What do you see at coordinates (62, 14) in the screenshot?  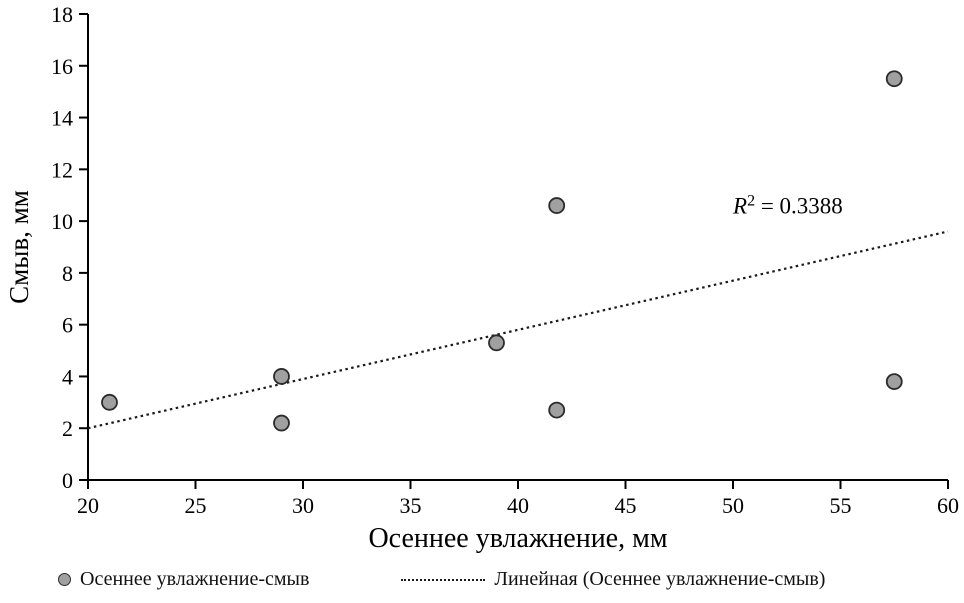 I see `y-tick-label: 18` at bounding box center [62, 14].